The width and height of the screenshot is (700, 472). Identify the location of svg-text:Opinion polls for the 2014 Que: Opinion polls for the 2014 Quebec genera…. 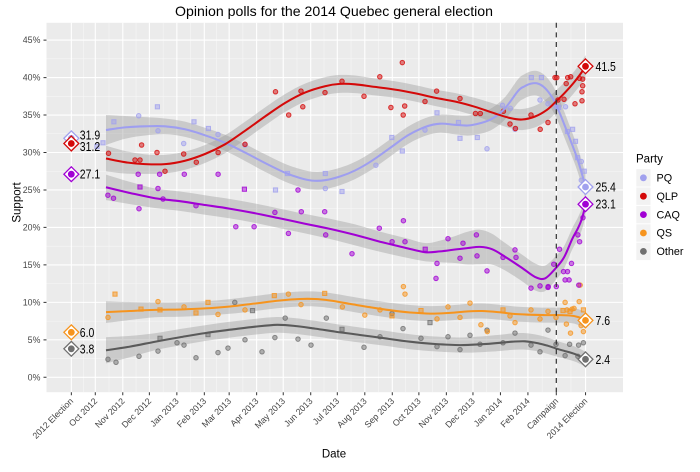
(334, 11).